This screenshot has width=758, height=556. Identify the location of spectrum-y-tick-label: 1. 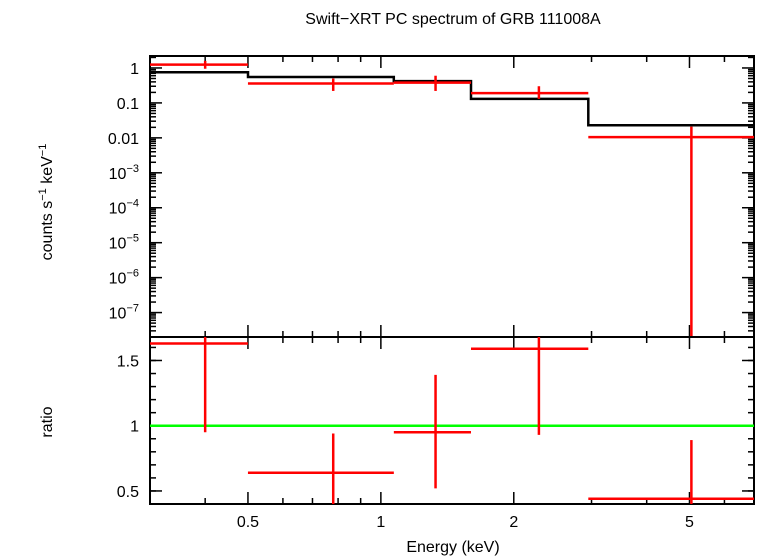
(134, 69).